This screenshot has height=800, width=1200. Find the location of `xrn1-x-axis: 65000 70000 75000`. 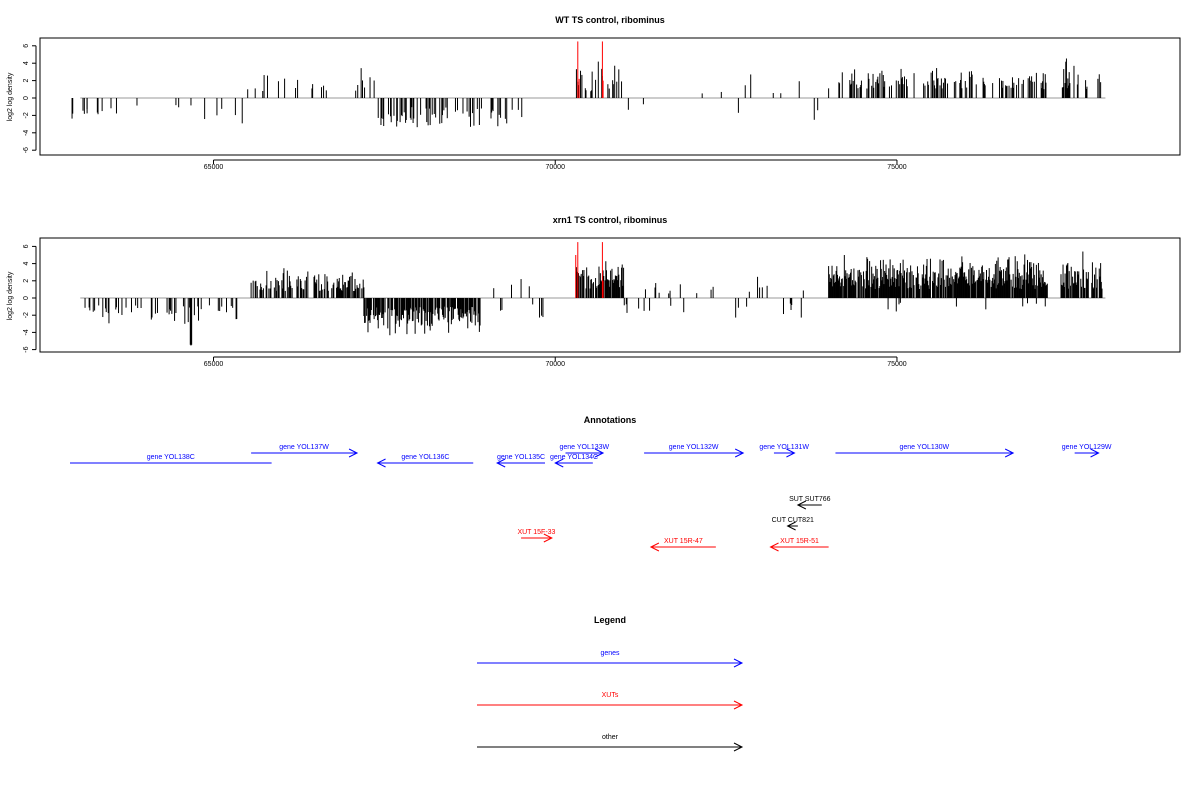

xrn1-x-axis: 65000 70000 75000 is located at coordinates (555, 362).